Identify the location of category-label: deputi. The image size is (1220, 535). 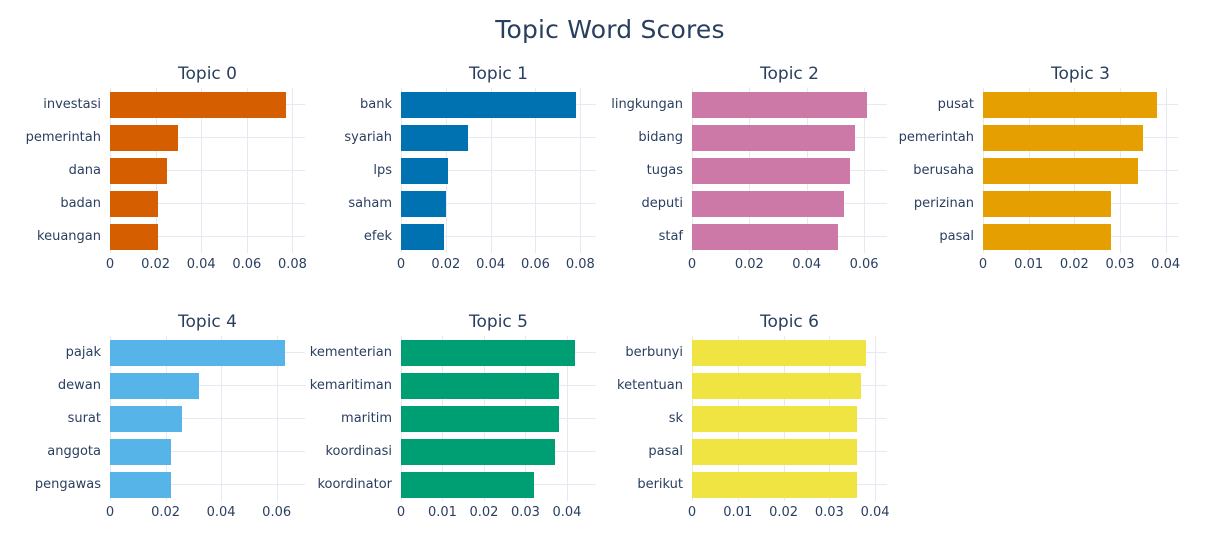
(662, 203).